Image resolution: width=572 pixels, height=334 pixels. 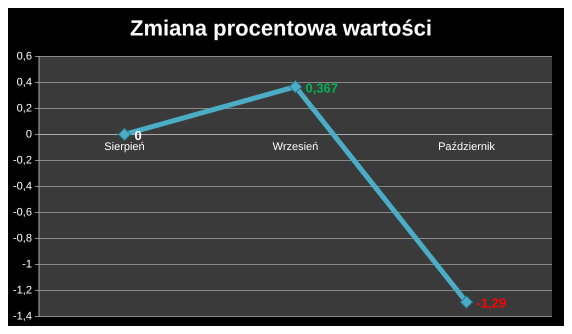 What do you see at coordinates (295, 147) in the screenshot?
I see `x-tick-label: Wrzesień` at bounding box center [295, 147].